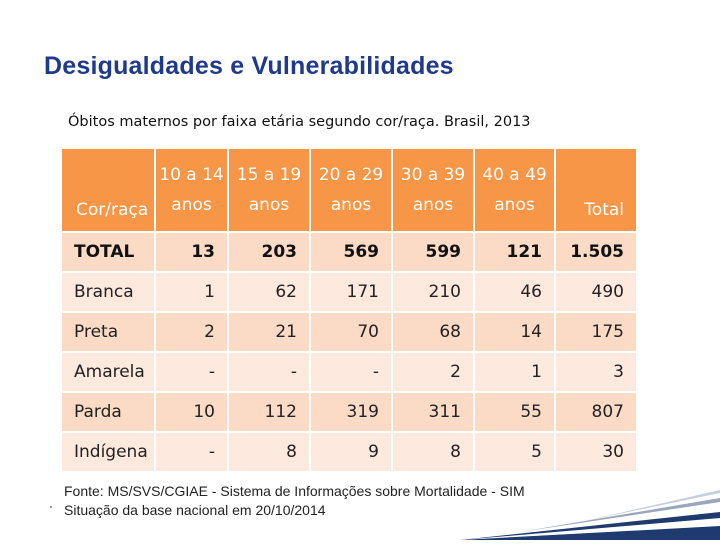 The height and width of the screenshot is (545, 720). I want to click on table-cell: 311, so click(433, 412).